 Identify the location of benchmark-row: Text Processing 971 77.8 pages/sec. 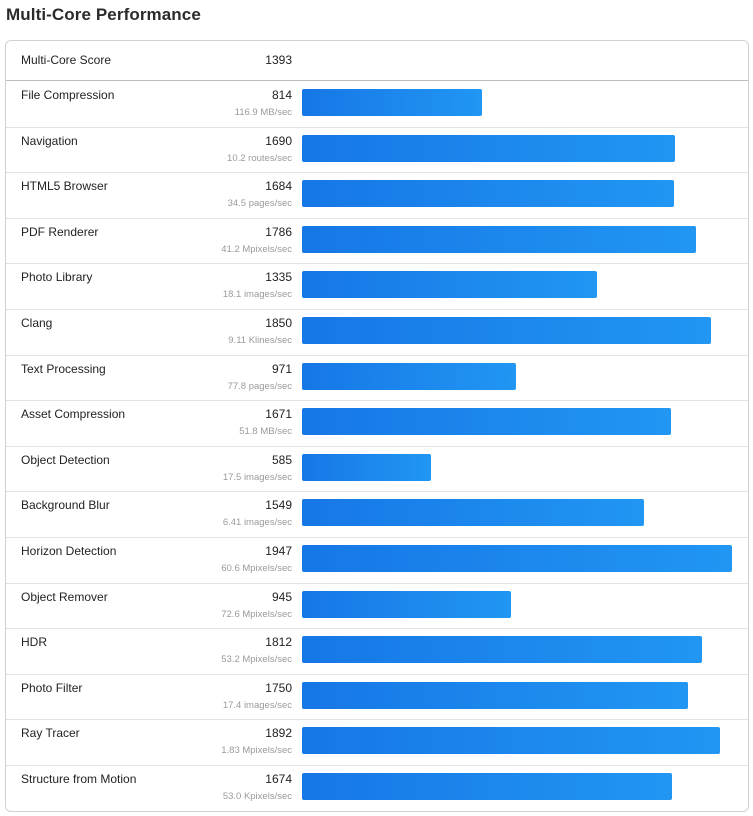
(377, 378).